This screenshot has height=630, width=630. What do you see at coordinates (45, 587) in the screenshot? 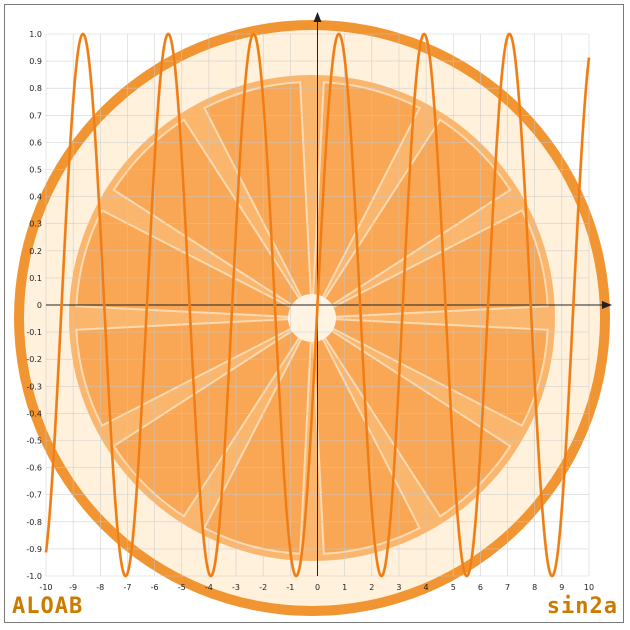
I see `x-tick-label: -10` at bounding box center [45, 587].